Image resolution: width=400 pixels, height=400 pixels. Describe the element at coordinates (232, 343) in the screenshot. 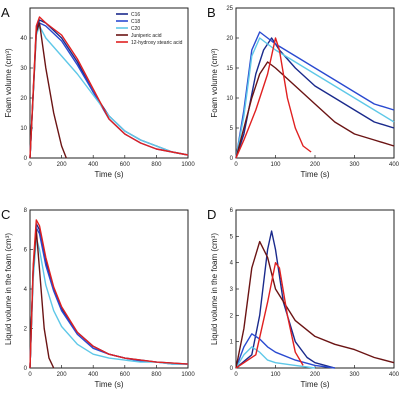

I see `y-tick-label: 1` at that location.